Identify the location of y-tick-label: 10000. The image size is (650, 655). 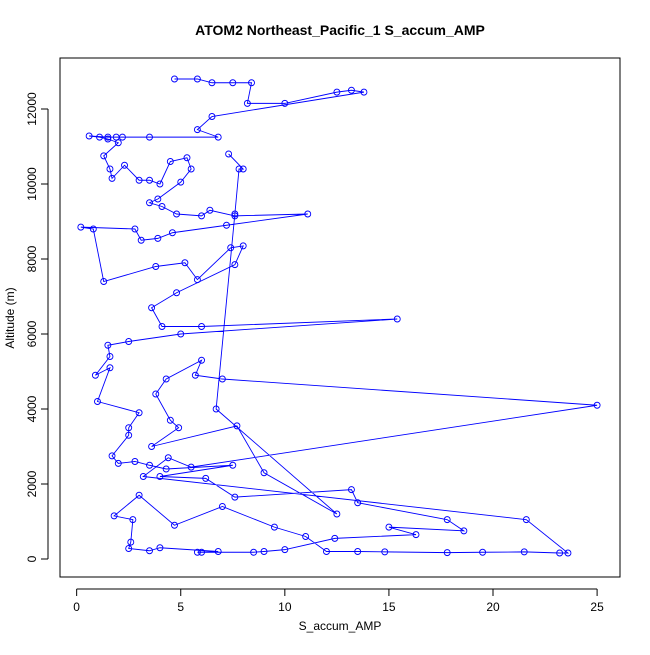
(32, 184).